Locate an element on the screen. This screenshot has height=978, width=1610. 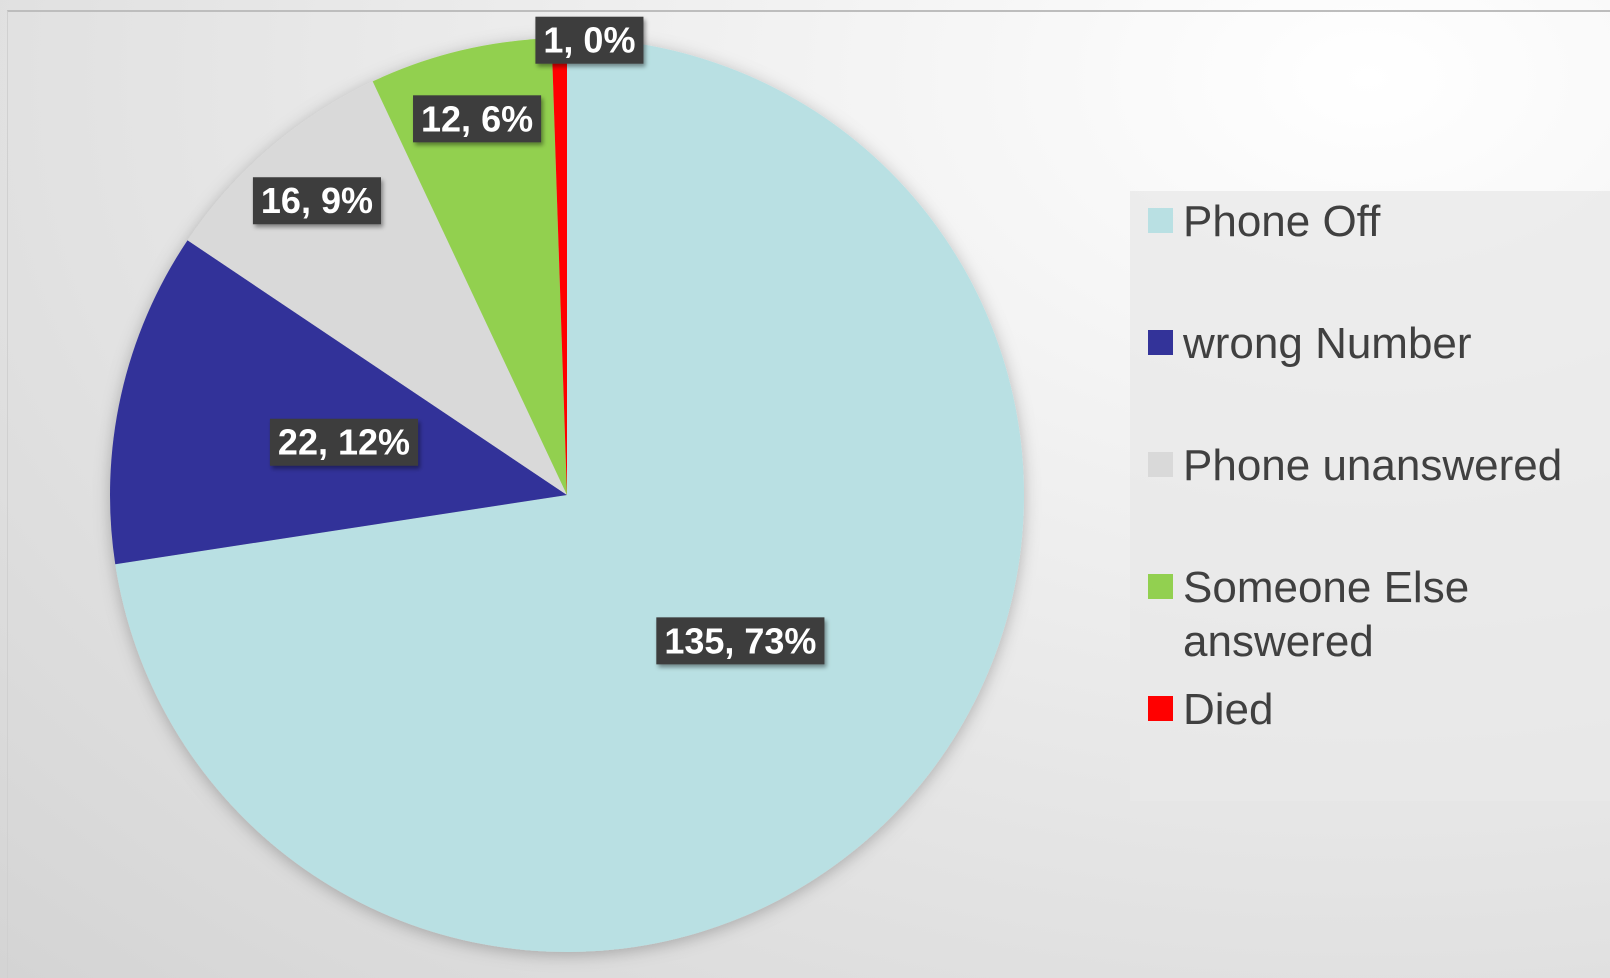
data-label: 12, 6% is located at coordinates (477, 119).